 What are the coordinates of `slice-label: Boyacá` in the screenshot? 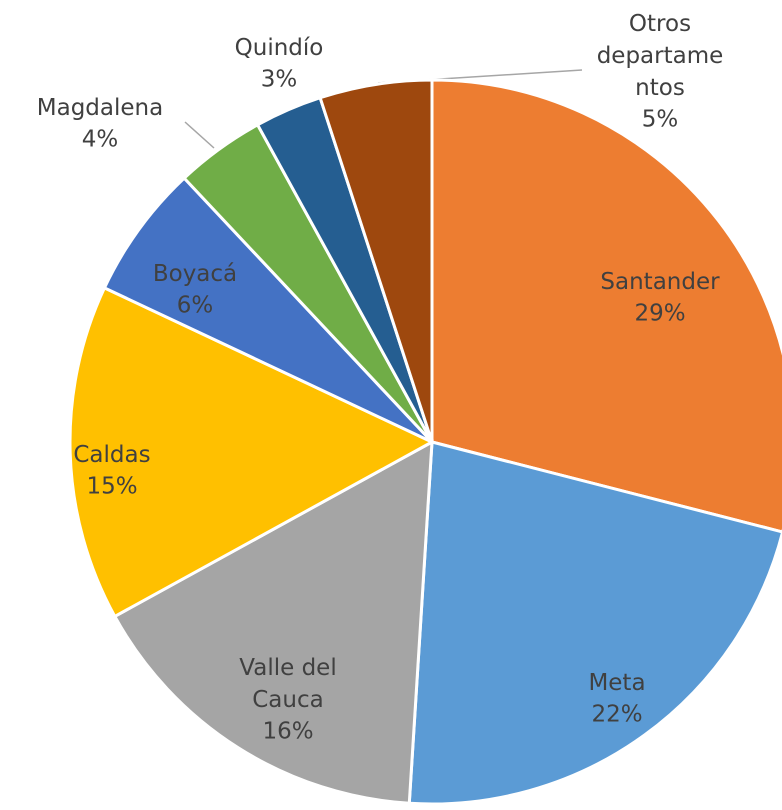 It's located at (195, 274).